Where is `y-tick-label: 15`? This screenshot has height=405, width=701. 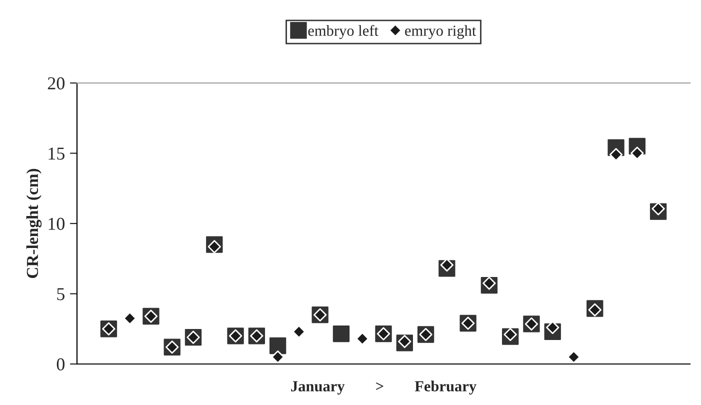 y-tick-label: 15 is located at coordinates (56, 154).